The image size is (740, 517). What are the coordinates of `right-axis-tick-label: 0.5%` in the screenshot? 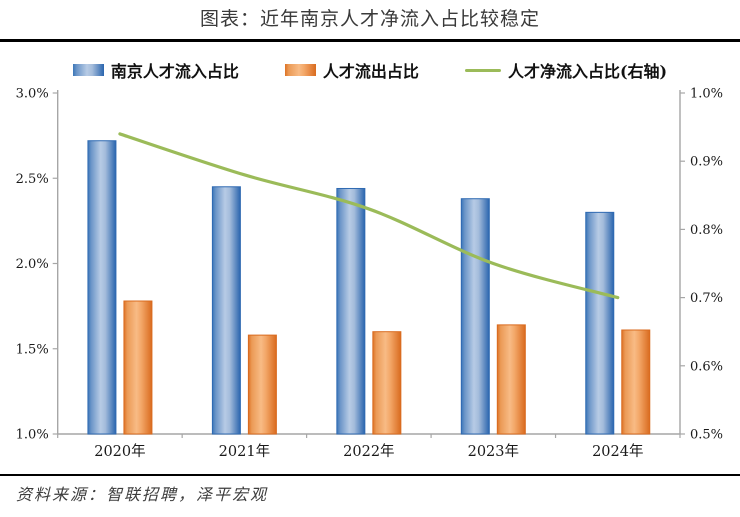 It's located at (706, 435).